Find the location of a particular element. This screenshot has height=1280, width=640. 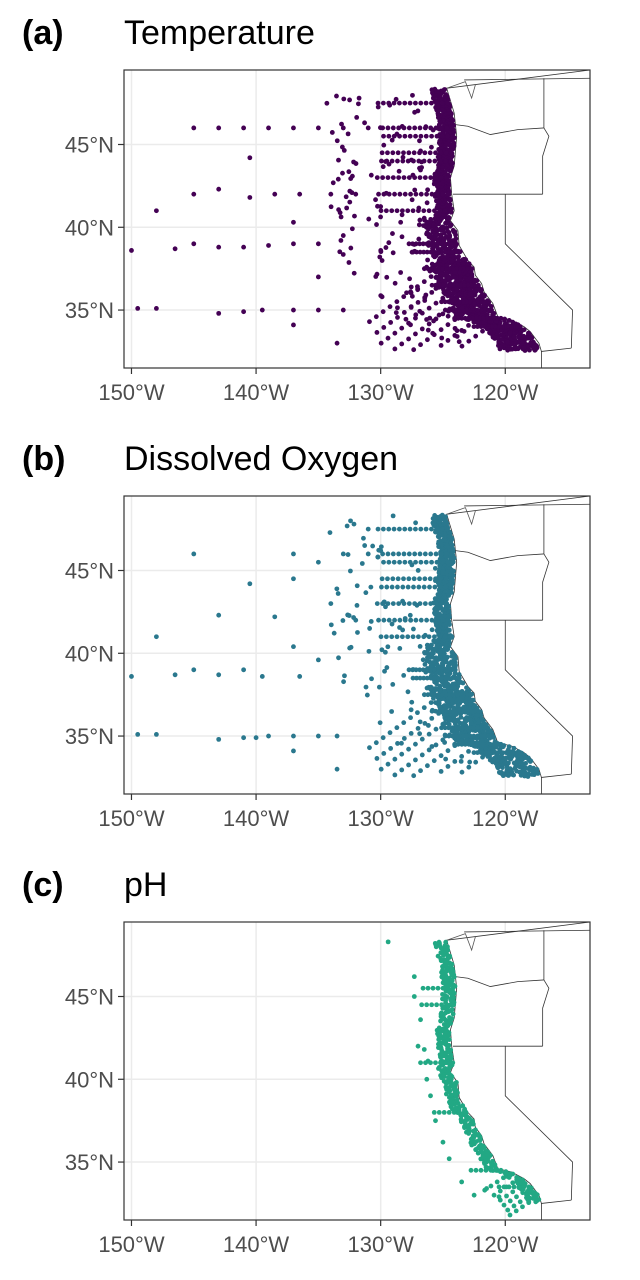

y-tick-label: 45°N is located at coordinates (89, 997).